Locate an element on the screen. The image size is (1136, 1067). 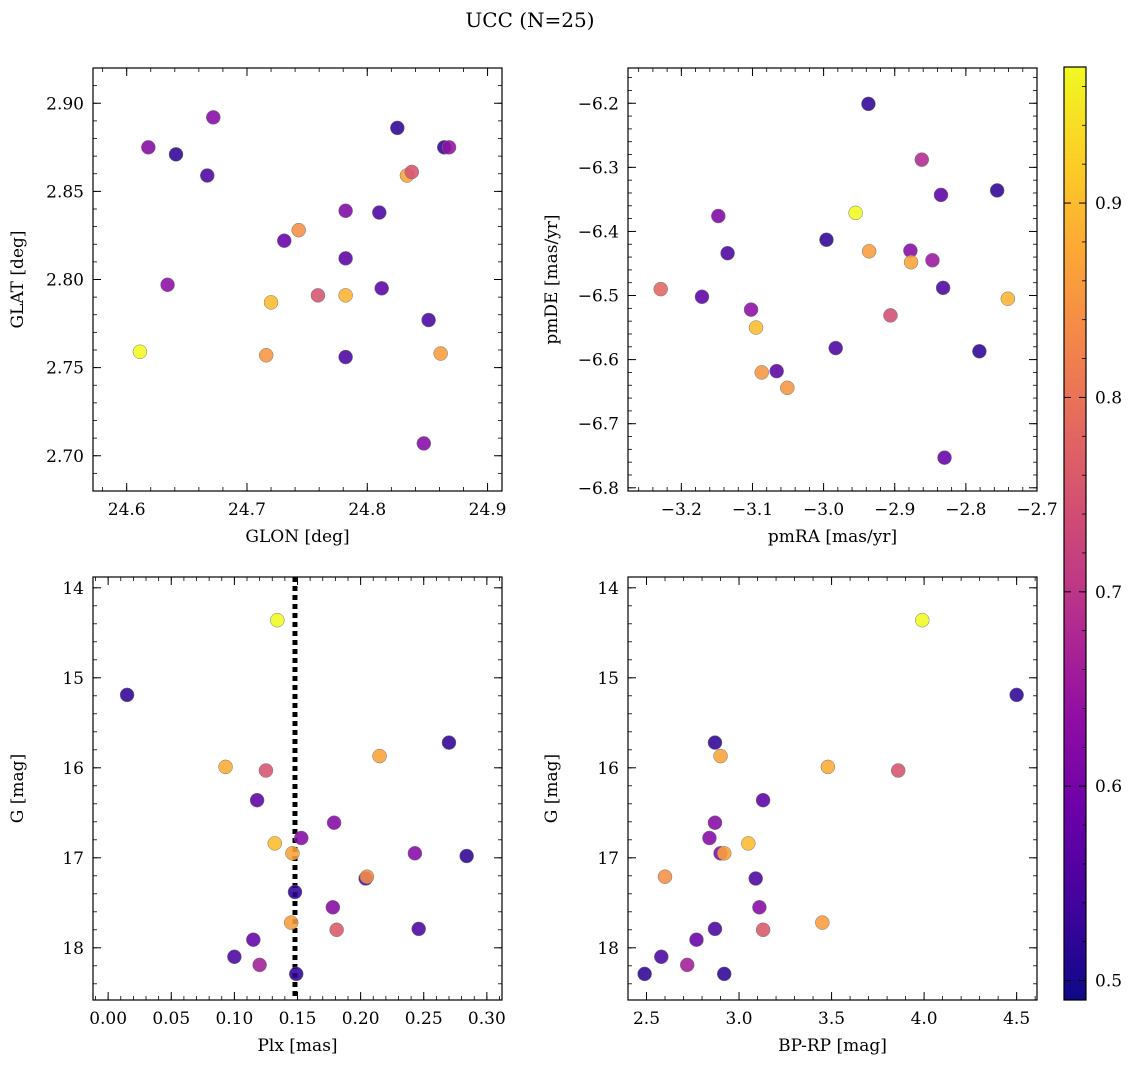
y-axis-label: G [mag] is located at coordinates (18, 788).